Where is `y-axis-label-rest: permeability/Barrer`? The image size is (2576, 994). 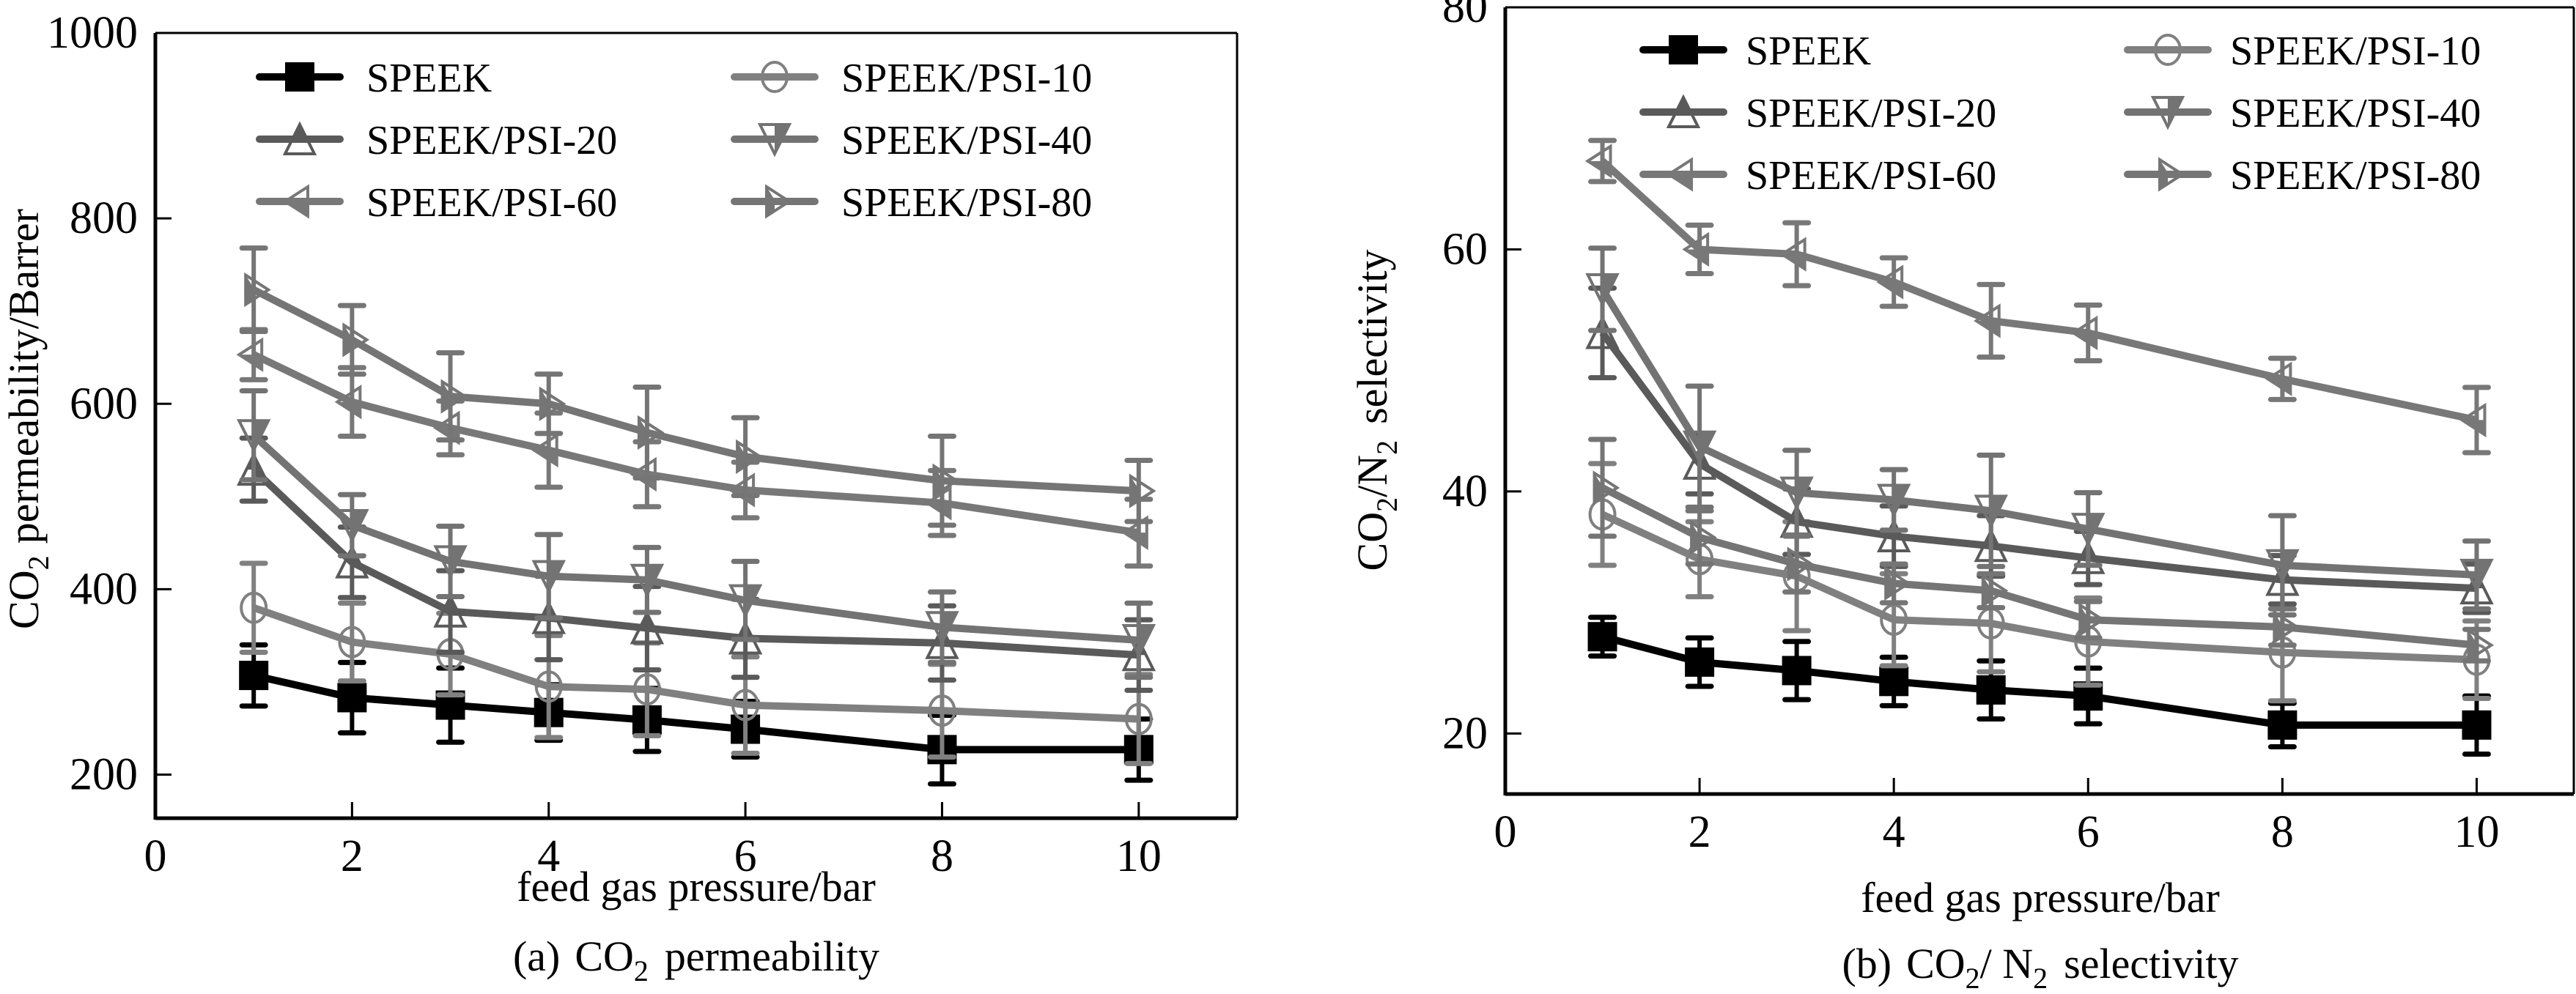 y-axis-label-rest: permeability/Barrer is located at coordinates (24, 376).